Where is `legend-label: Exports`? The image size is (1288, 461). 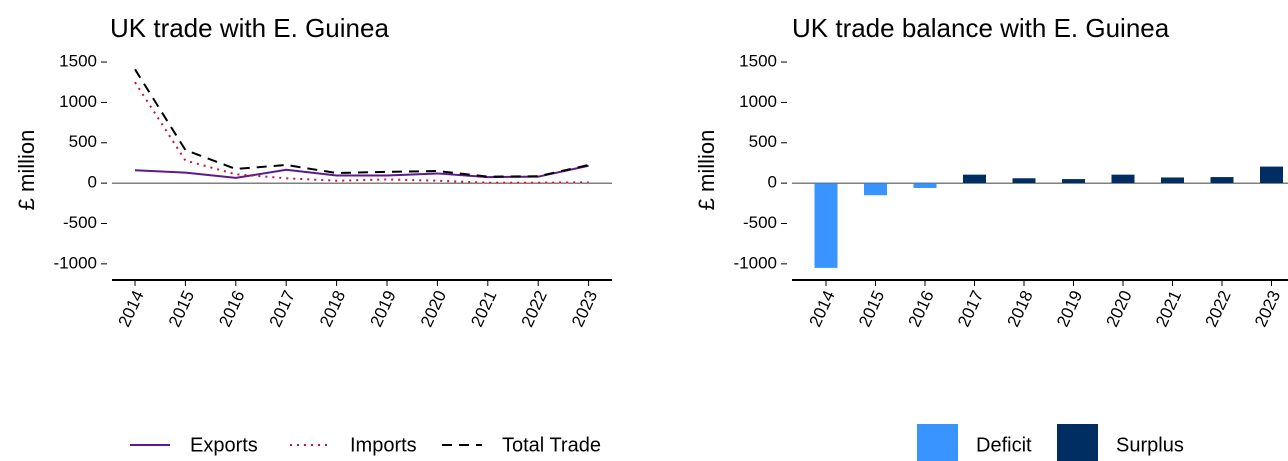 legend-label: Exports is located at coordinates (224, 445).